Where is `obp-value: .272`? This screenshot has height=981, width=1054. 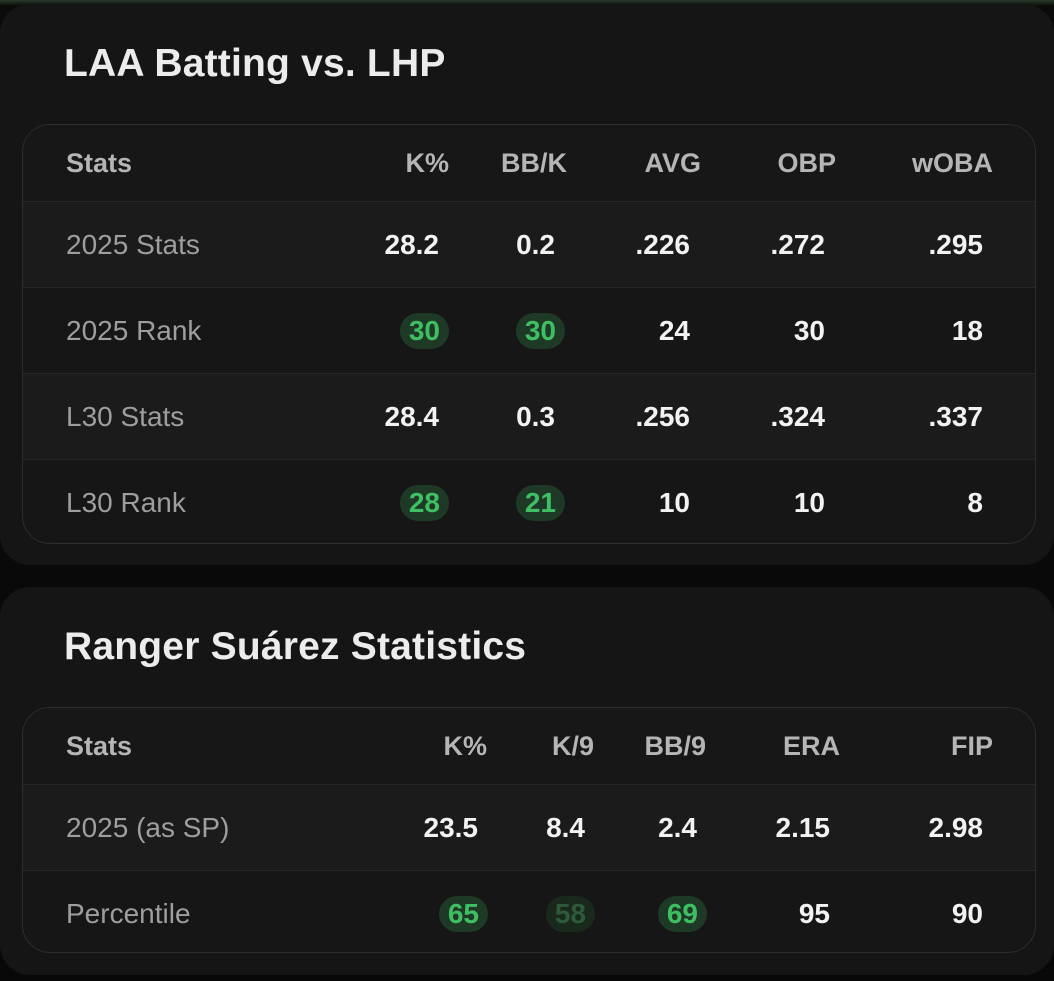 obp-value: .272 is located at coordinates (798, 244).